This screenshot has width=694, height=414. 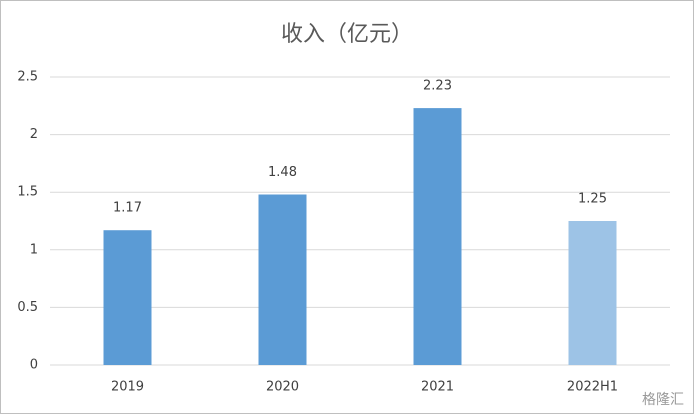 I want to click on value-label: 2.23, so click(x=437, y=86).